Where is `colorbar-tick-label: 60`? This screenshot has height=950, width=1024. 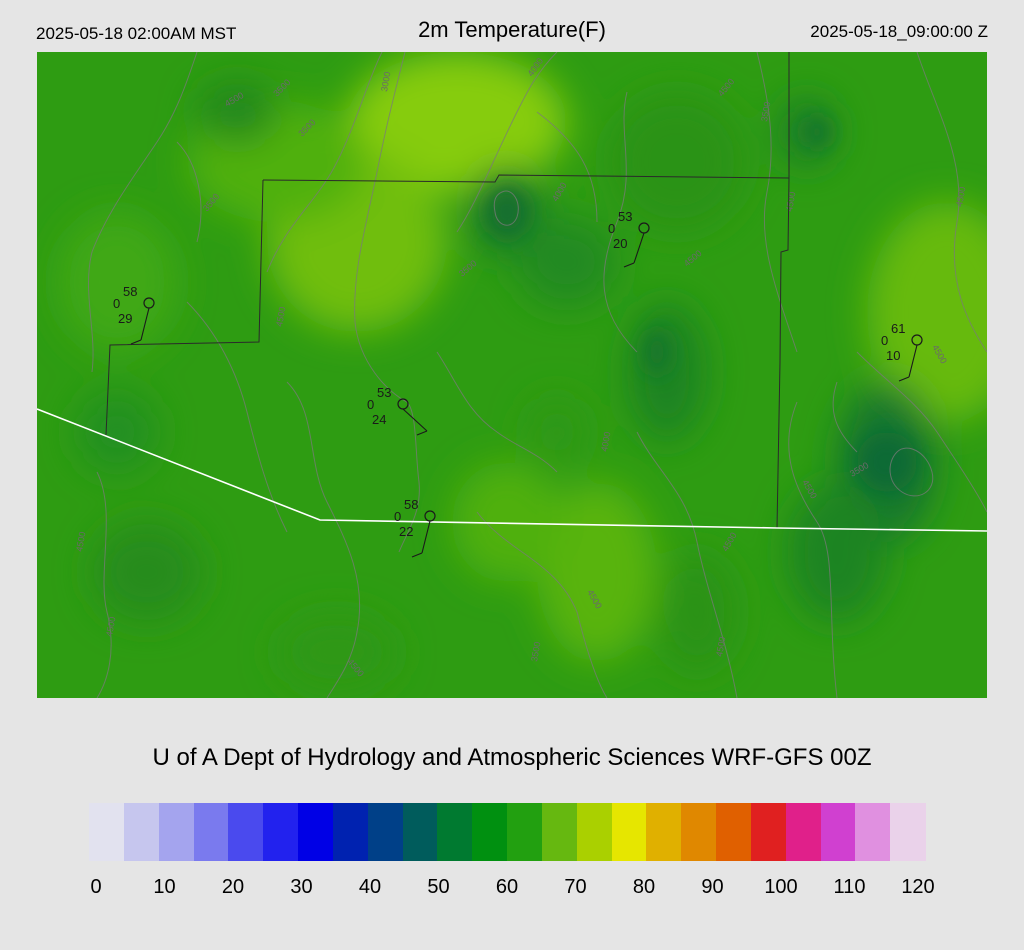
colorbar-tick-label: 60 is located at coordinates (507, 887).